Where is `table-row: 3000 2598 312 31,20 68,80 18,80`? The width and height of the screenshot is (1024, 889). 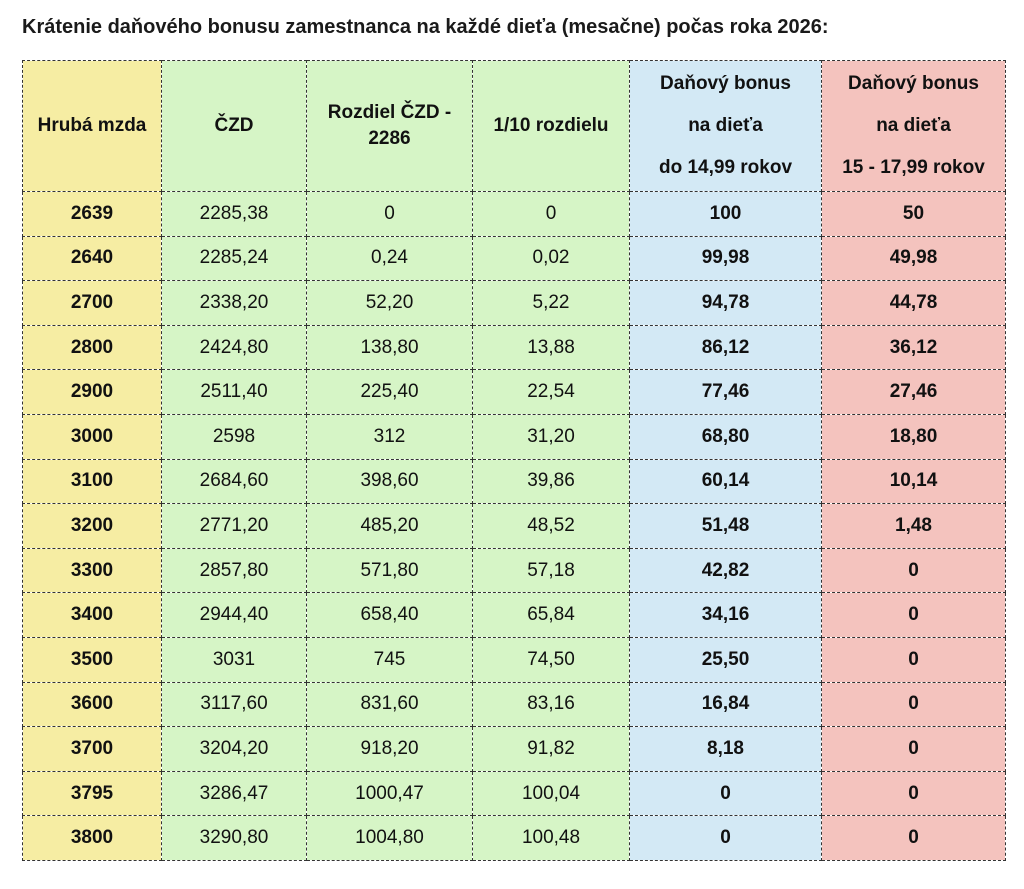
table-row: 3000 2598 312 31,20 68,80 18,80 is located at coordinates (514, 436).